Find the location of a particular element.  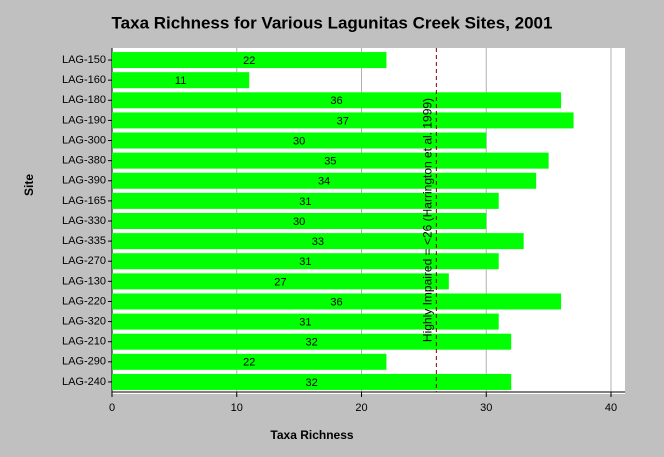

value-label: 37 is located at coordinates (343, 121).